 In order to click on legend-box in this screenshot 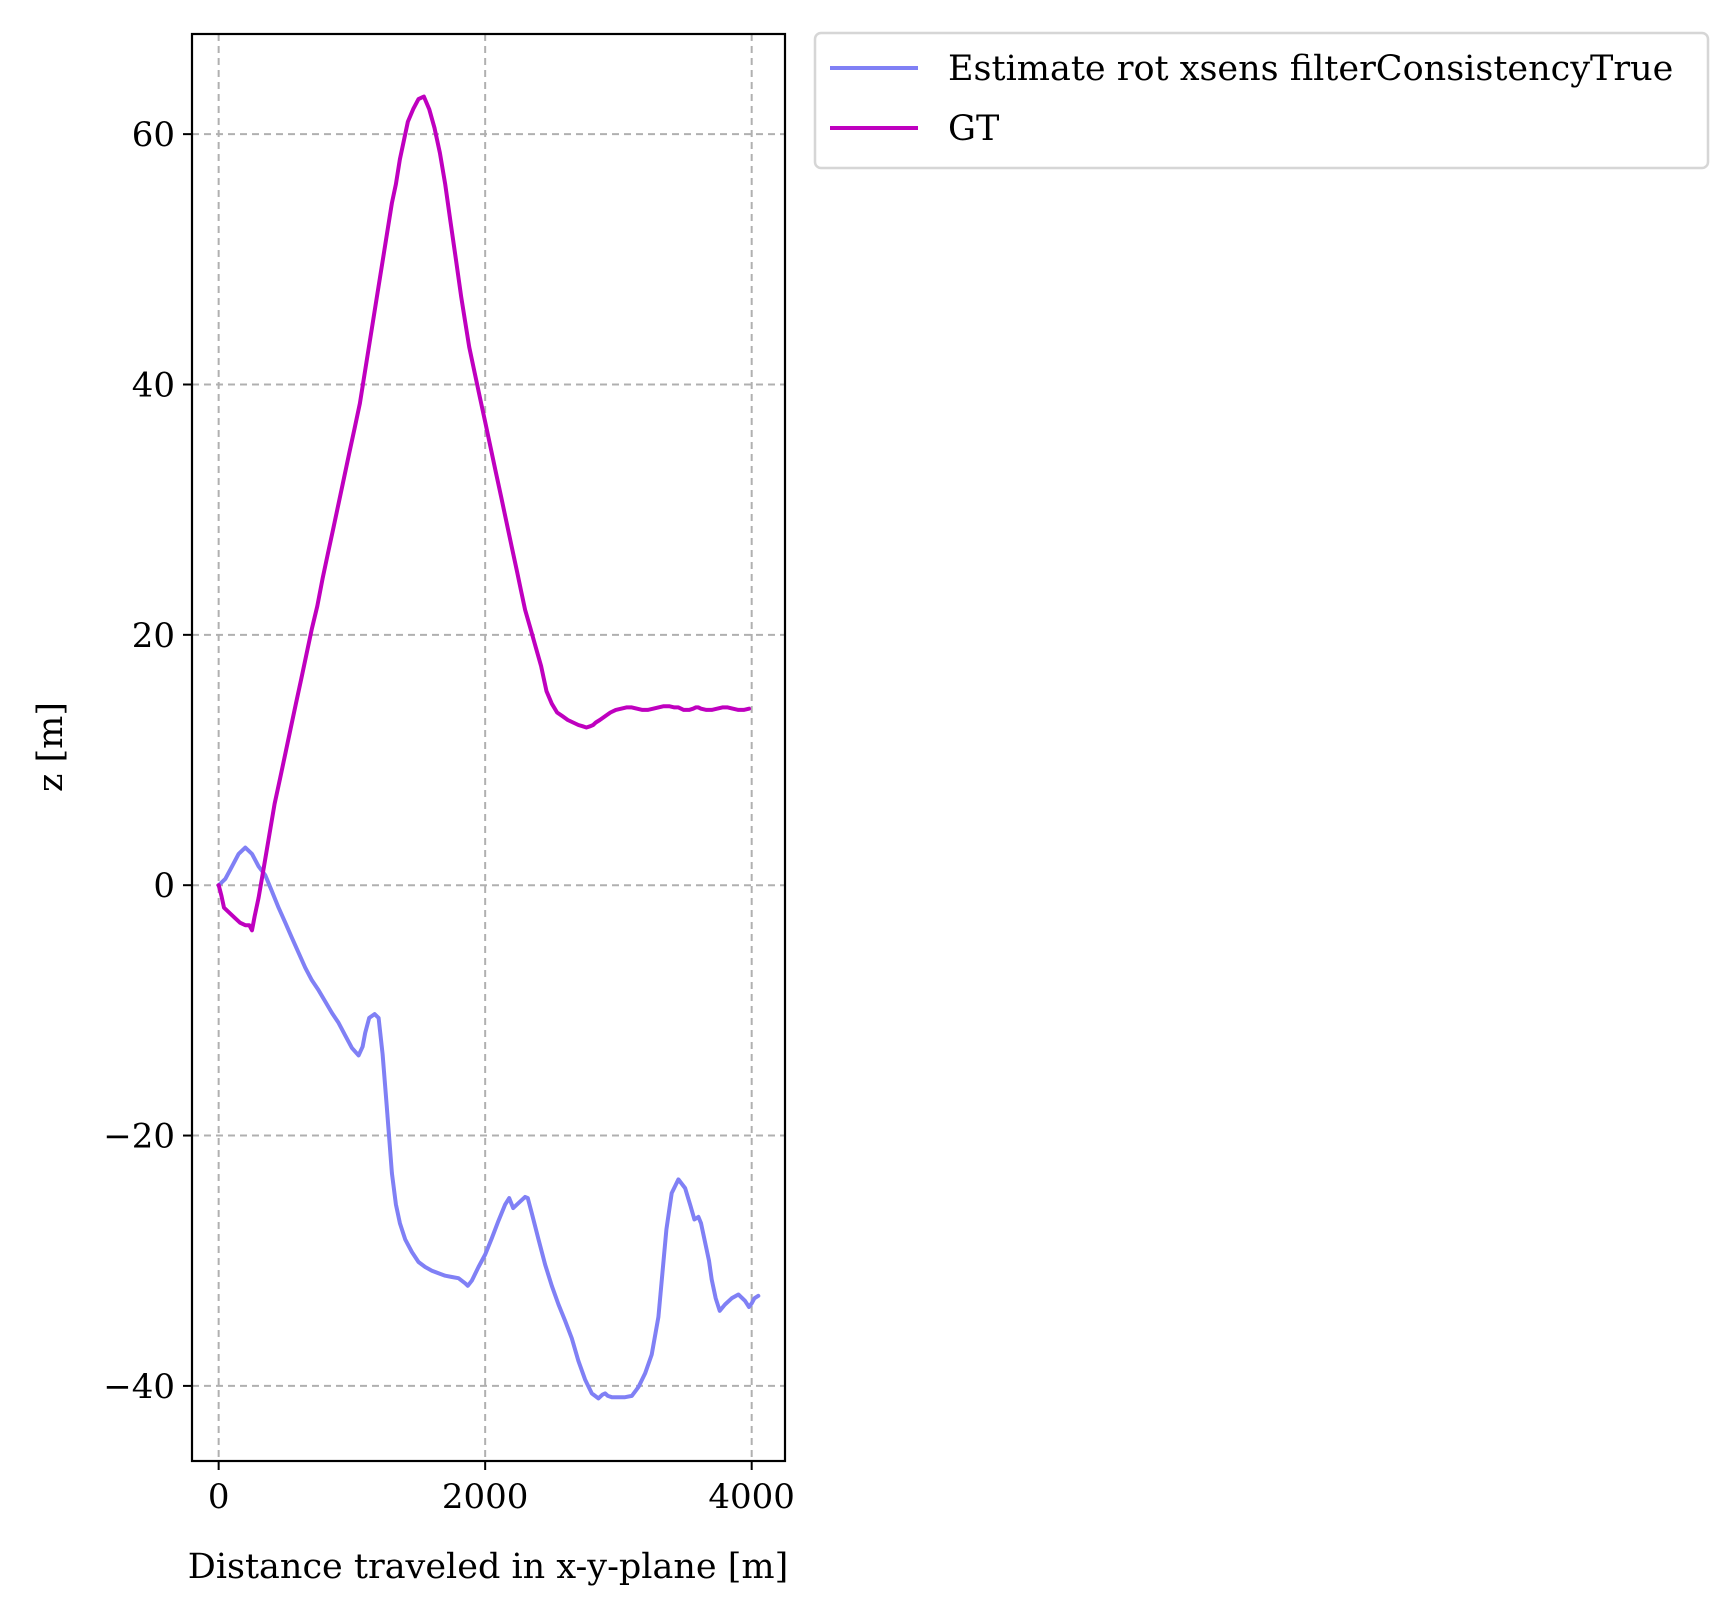, I will do `click(1261, 100)`.